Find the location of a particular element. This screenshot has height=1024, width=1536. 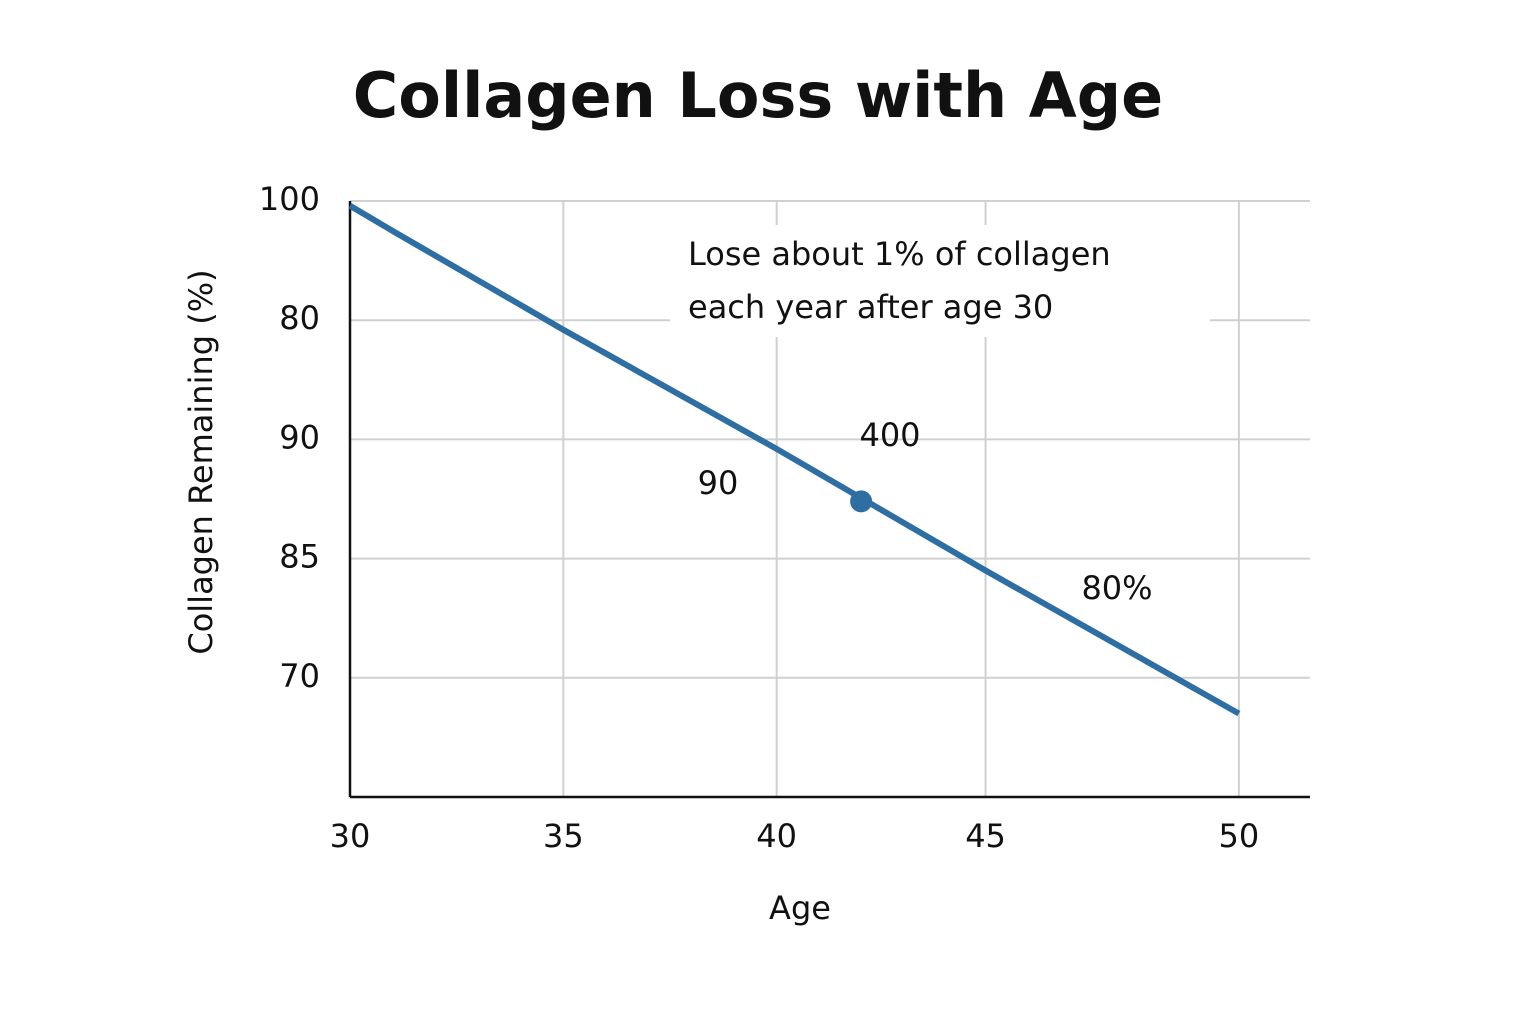

y-tick-label: 80 is located at coordinates (299, 318).